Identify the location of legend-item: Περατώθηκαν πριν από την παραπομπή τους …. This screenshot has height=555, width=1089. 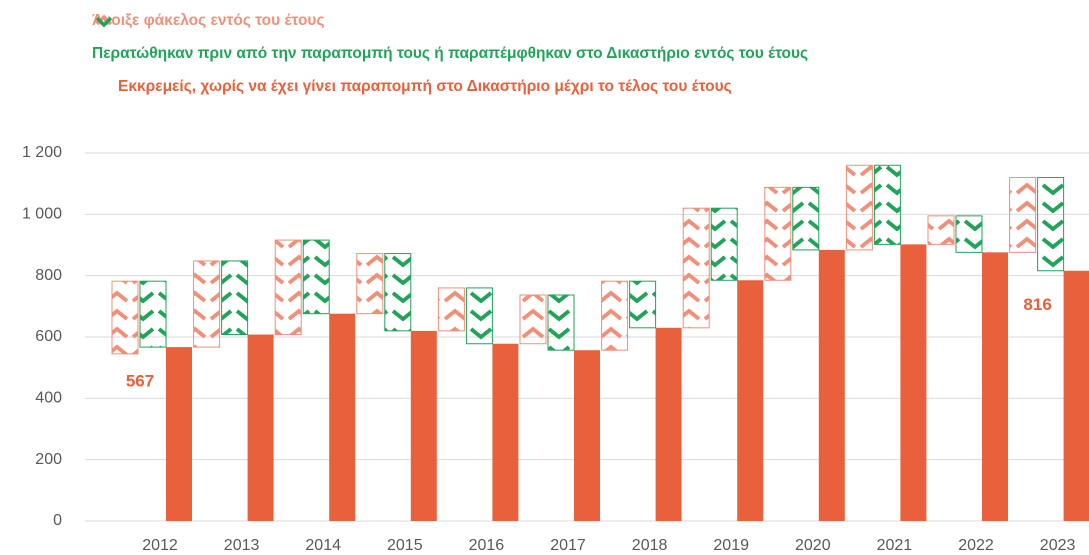
(587, 43).